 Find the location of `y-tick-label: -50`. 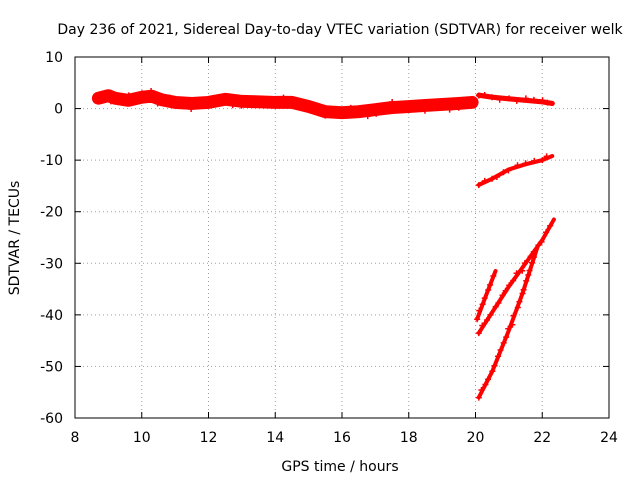

y-tick-label: -50 is located at coordinates (51, 367).